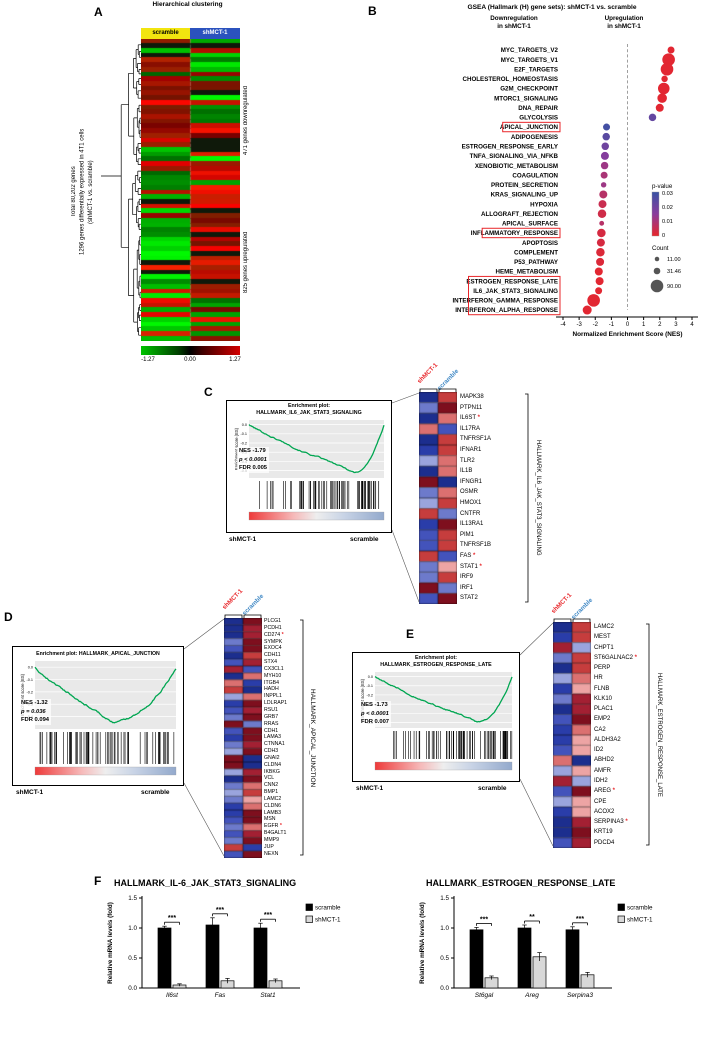  I want to click on gene-label: PLCG1, so click(273, 621).